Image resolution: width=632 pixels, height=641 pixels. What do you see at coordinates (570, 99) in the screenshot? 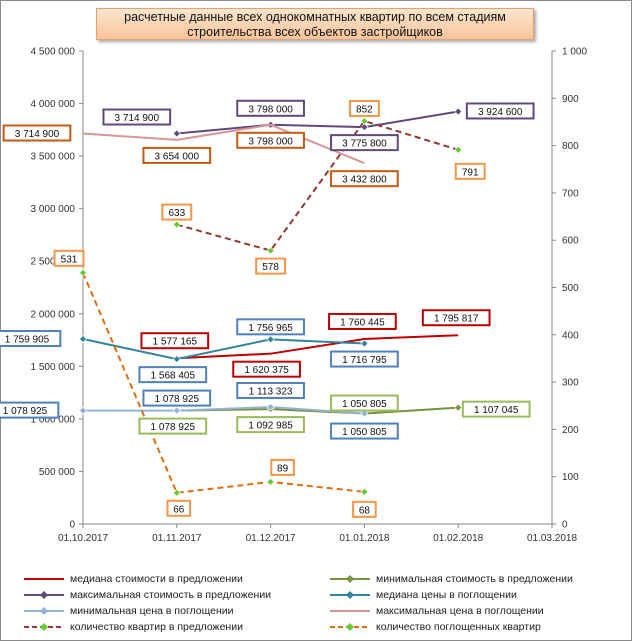
I see `y-right-tick-label: 900` at bounding box center [570, 99].